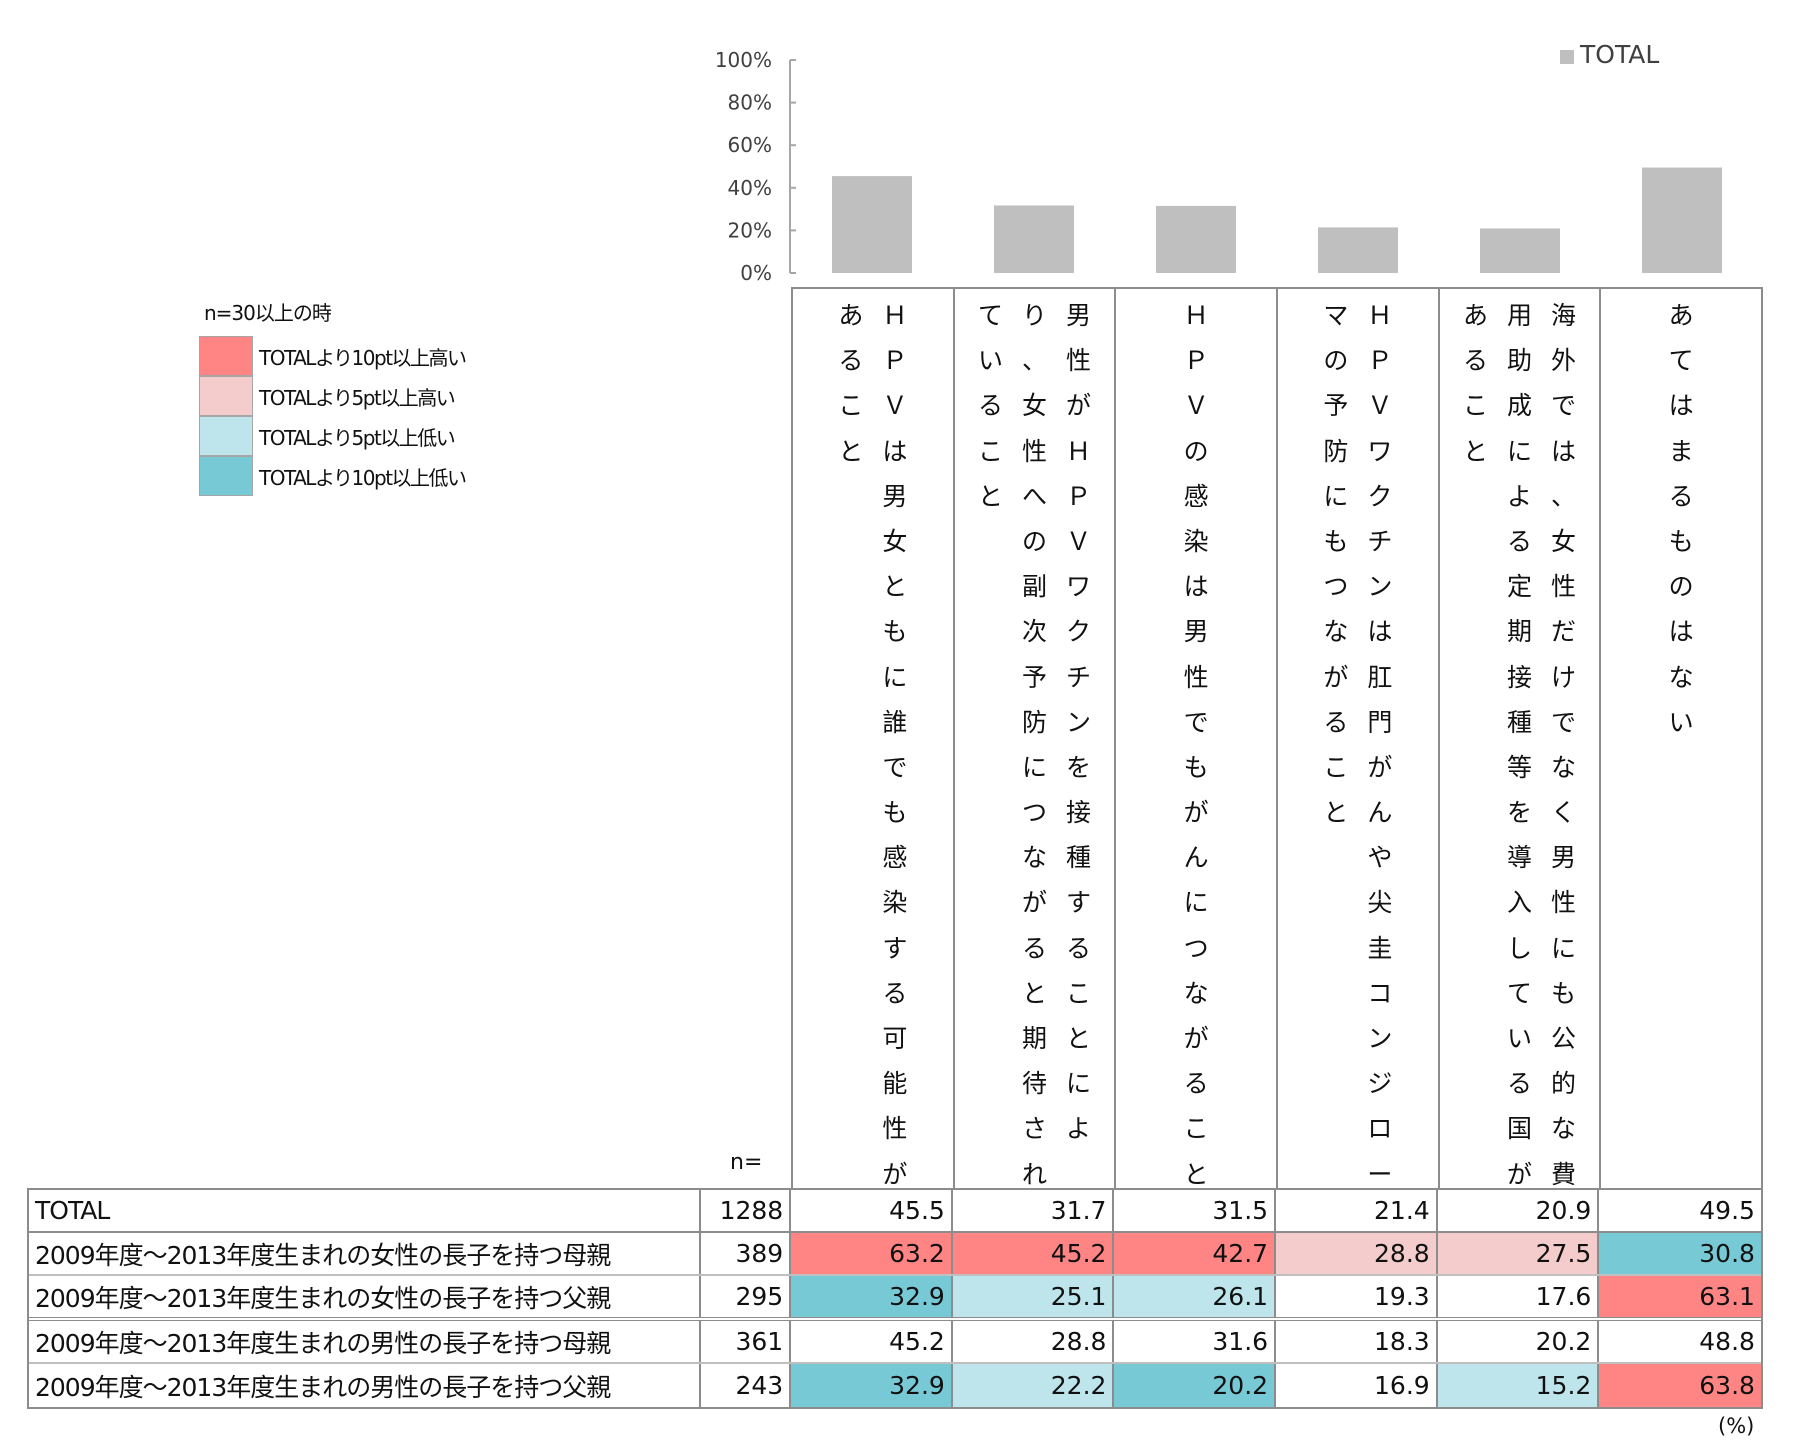 This screenshot has width=1800, height=1451. I want to click on y-tick-label: 0%, so click(756, 273).